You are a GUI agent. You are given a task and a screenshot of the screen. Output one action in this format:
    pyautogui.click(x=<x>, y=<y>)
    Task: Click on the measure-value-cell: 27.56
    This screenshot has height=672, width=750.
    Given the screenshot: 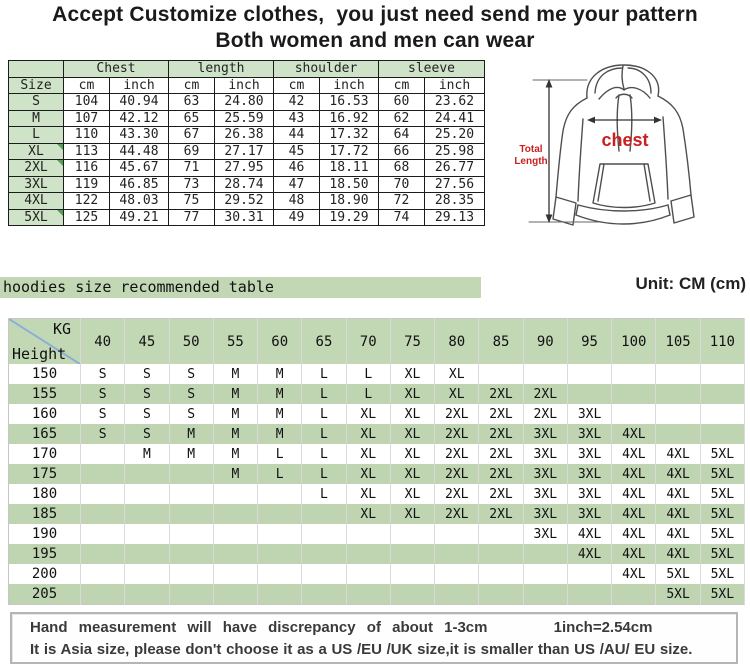 What is the action you would take?
    pyautogui.click(x=454, y=184)
    